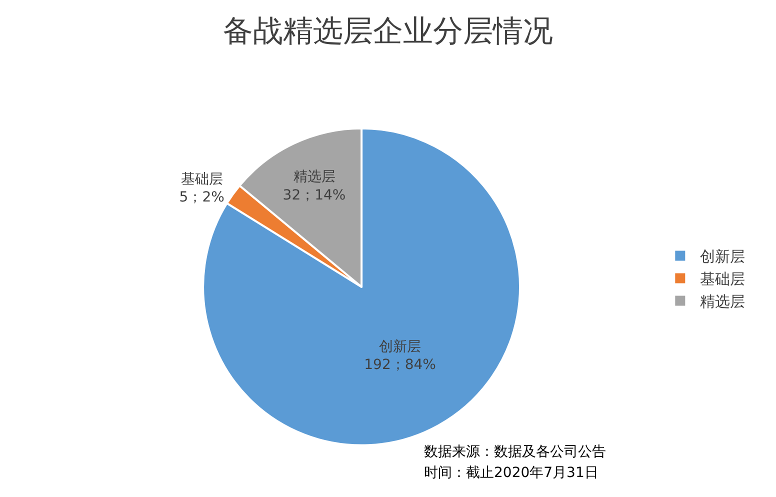 This screenshot has width=776, height=497. What do you see at coordinates (201, 197) in the screenshot?
I see `data-label: 5；2%` at bounding box center [201, 197].